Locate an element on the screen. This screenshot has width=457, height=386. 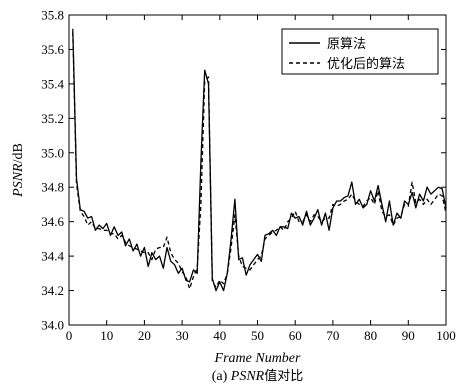
y-axis-title: PSNR/dB is located at coordinates (18, 170).